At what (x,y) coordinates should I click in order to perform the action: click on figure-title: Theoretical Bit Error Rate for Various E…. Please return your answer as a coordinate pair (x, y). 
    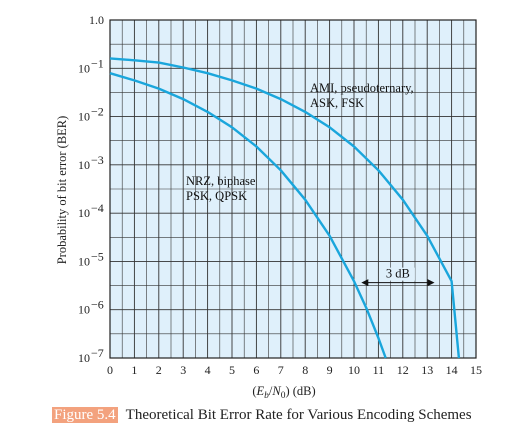
    Looking at the image, I should click on (298, 415).